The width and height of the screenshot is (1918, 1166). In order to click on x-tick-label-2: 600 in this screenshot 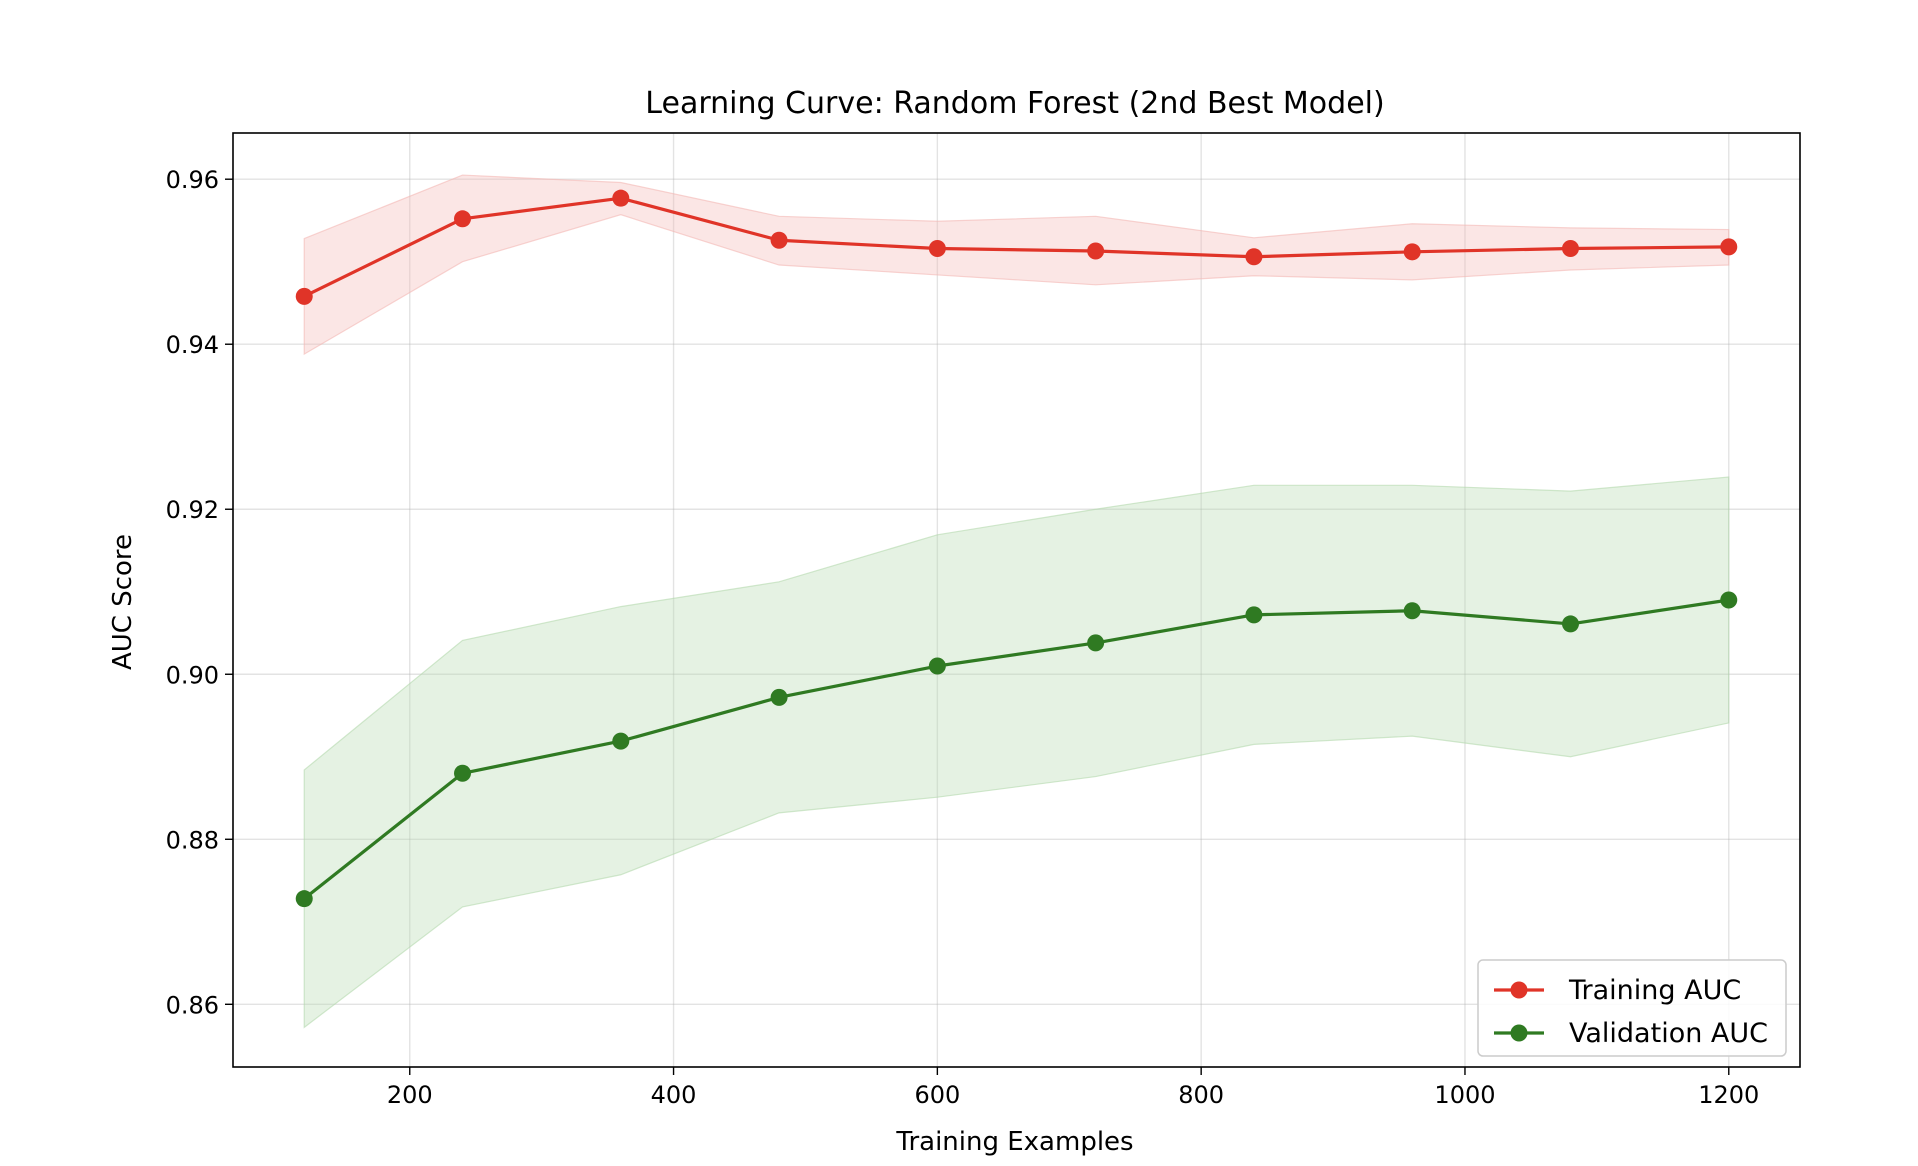, I will do `click(937, 1095)`.